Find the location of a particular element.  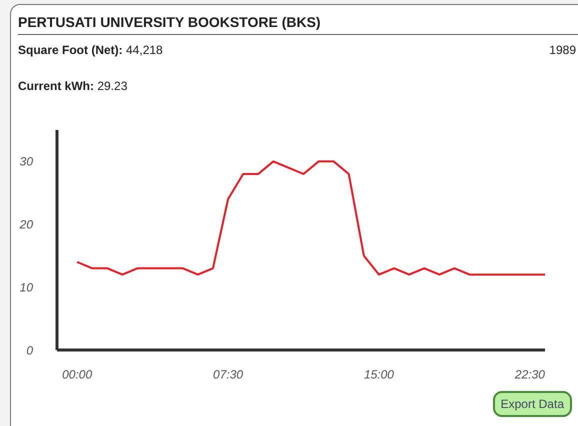

y-tick-label: 30 is located at coordinates (27, 161).